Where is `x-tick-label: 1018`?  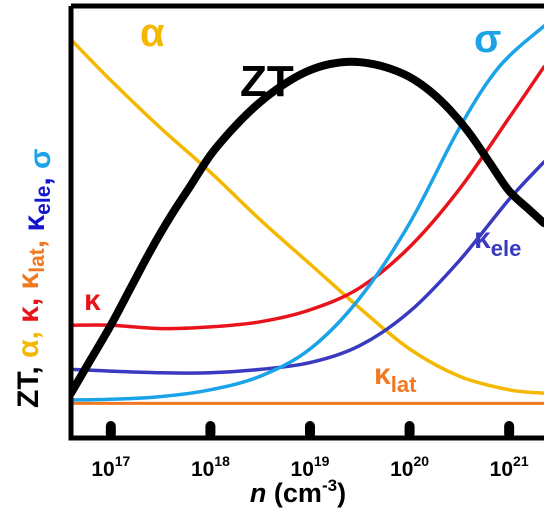
x-tick-label: 1018 is located at coordinates (210, 467).